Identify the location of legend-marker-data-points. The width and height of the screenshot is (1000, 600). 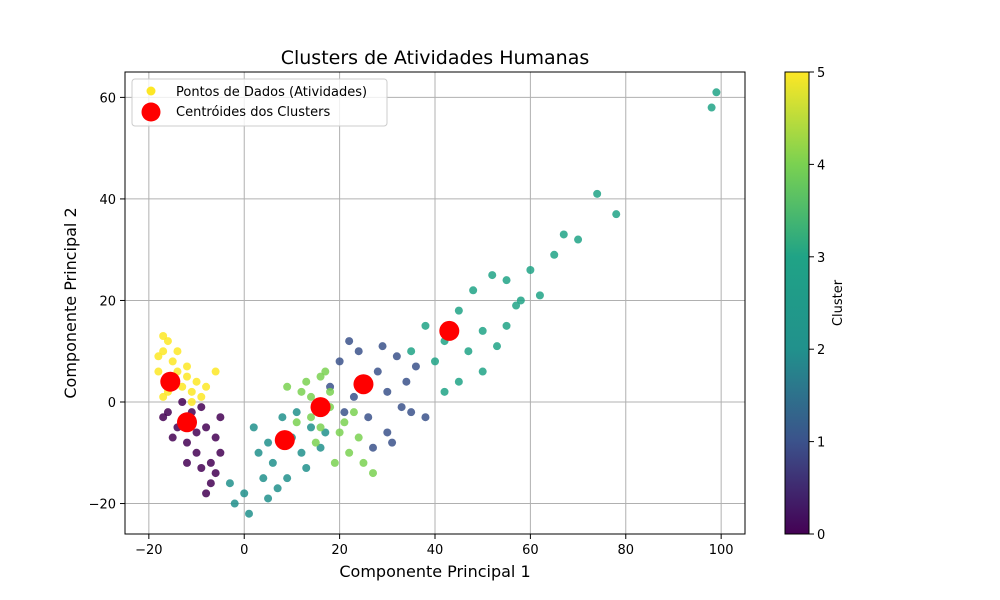
(151, 91).